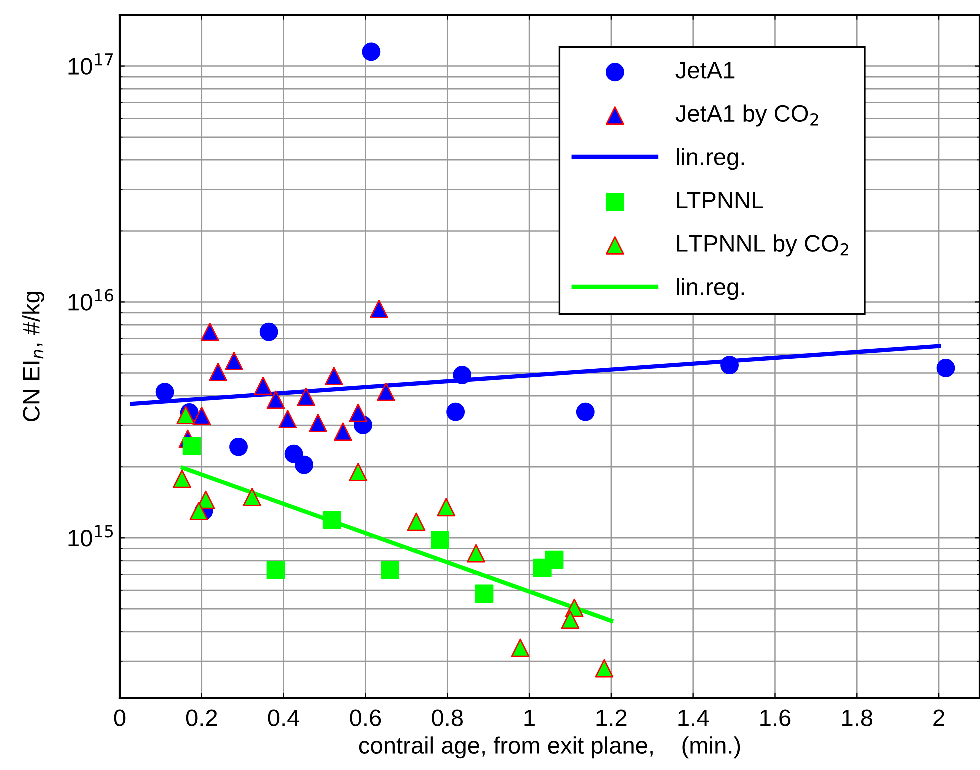 The width and height of the screenshot is (980, 770). Describe the element at coordinates (91, 300) in the screenshot. I see `y-tick-label: 10$^{16}$` at that location.